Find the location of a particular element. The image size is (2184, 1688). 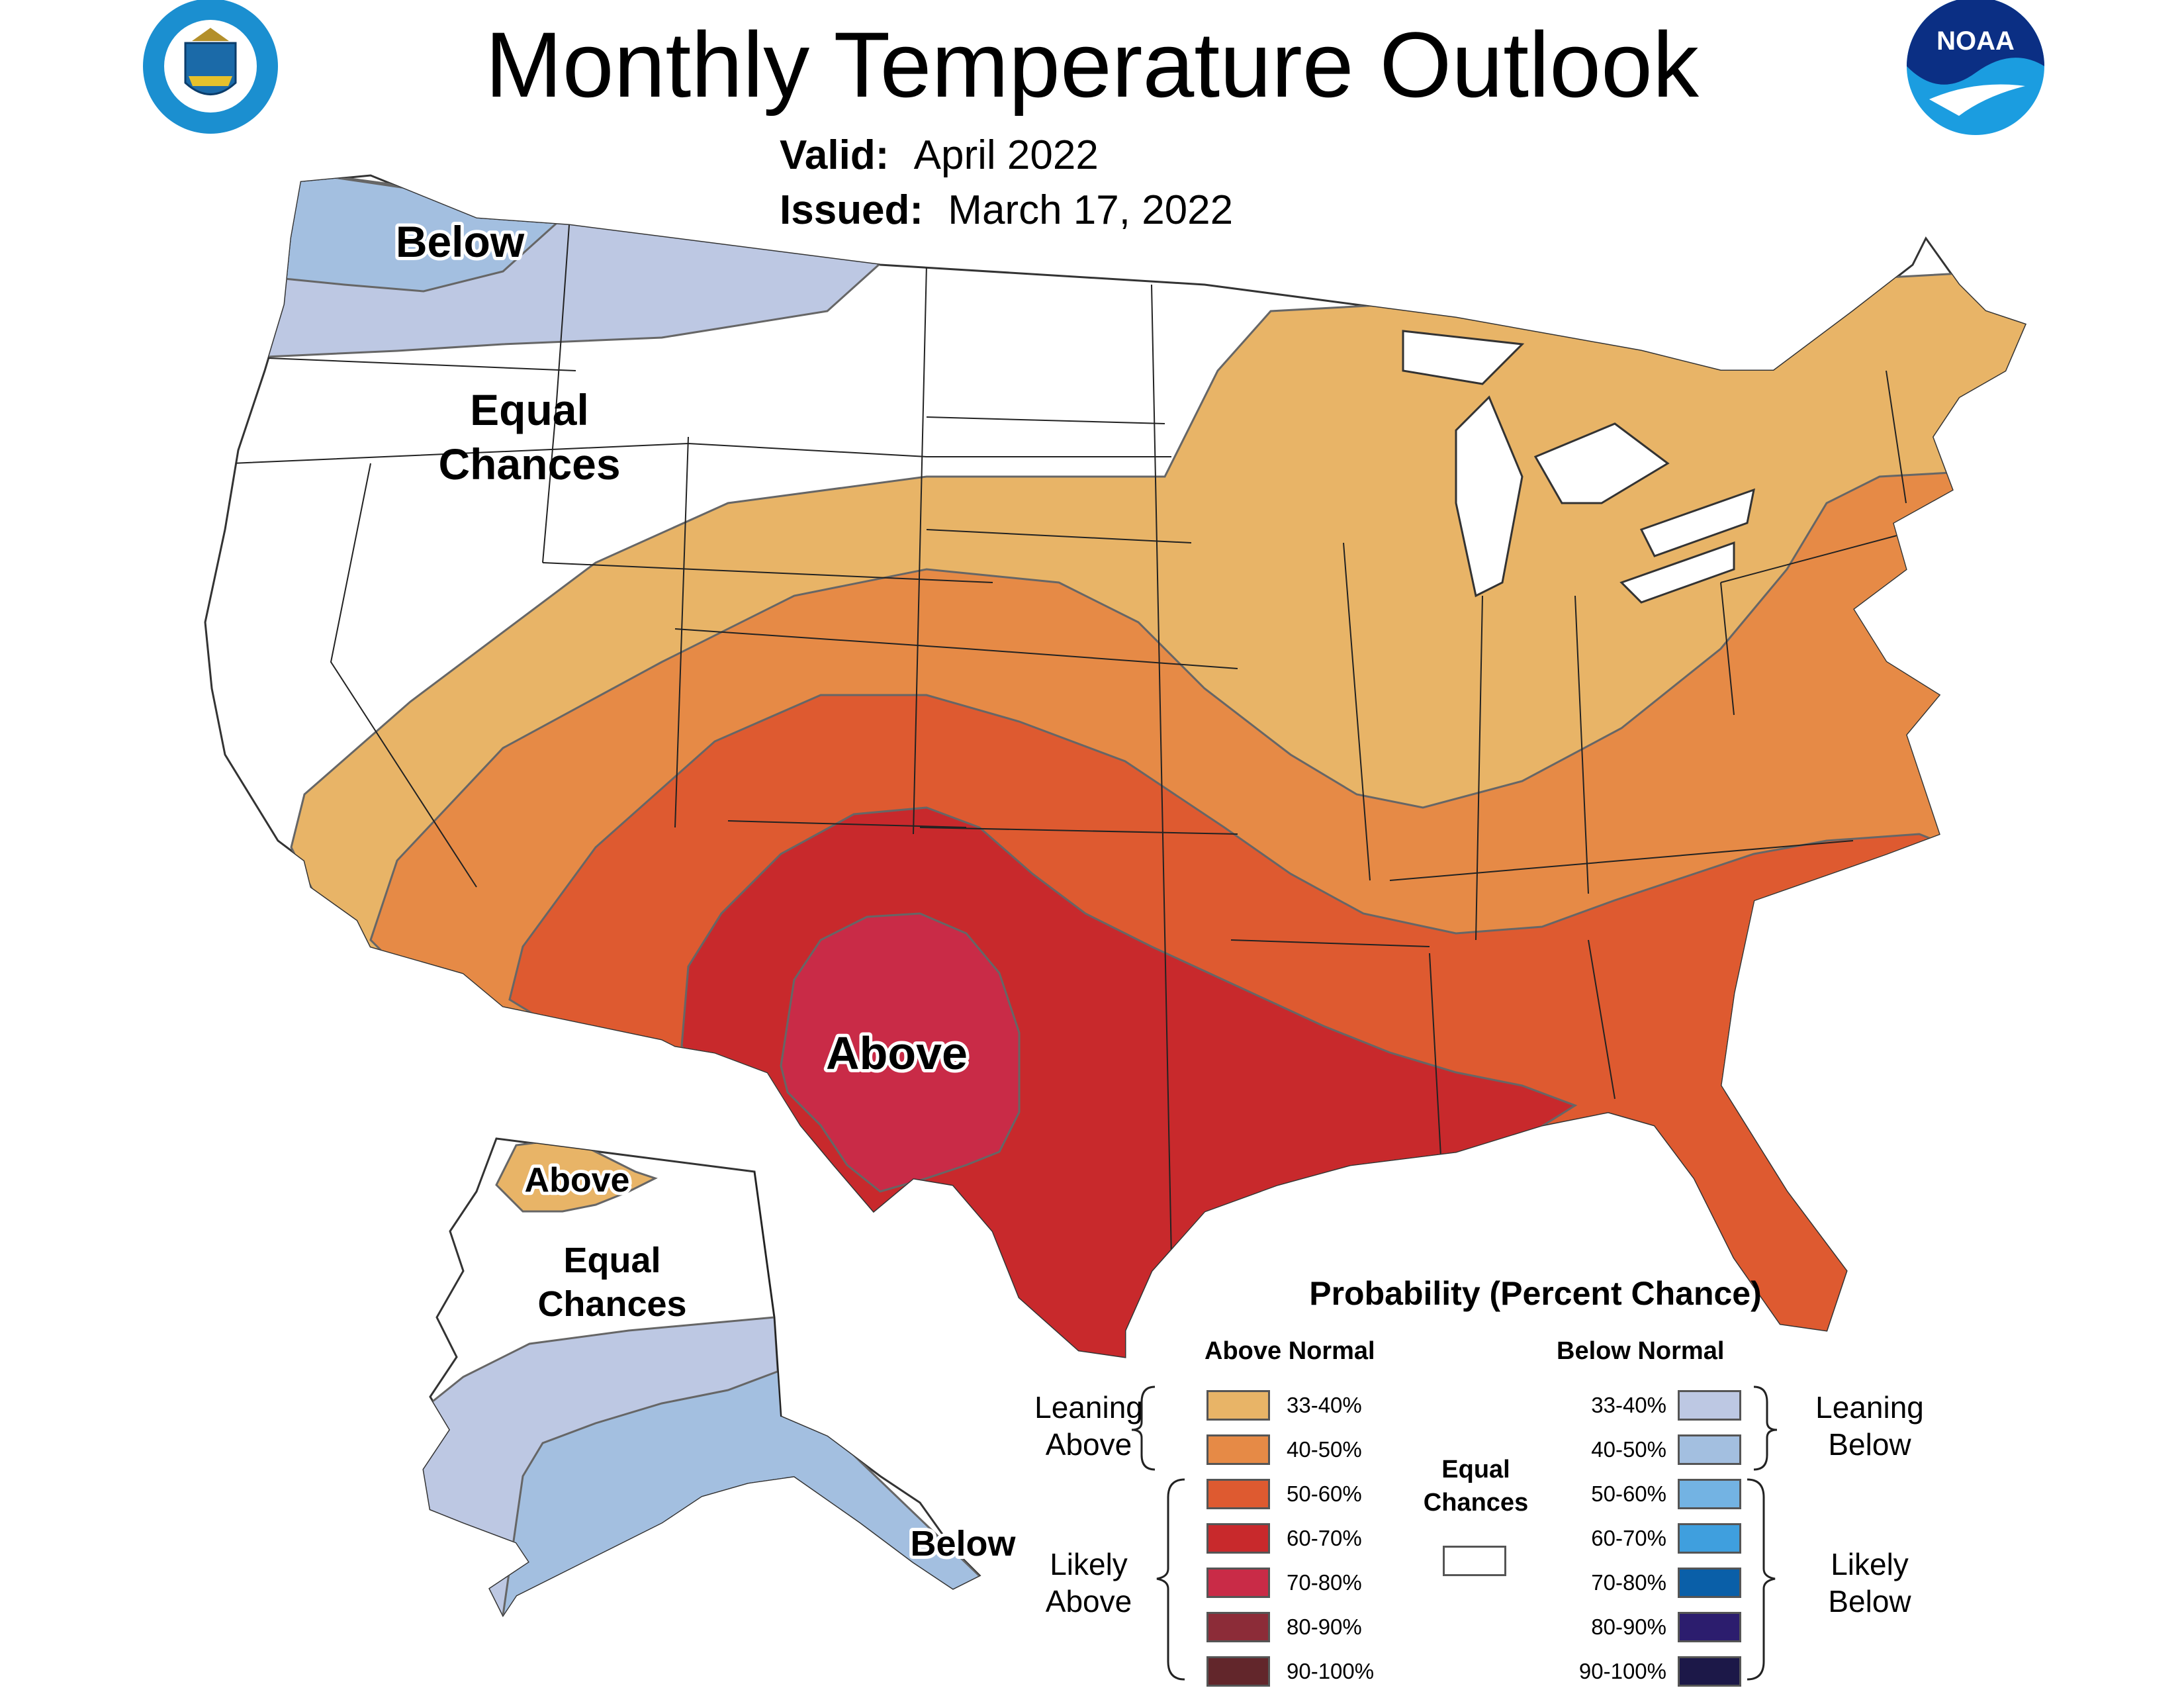

alaska-above-label: Above is located at coordinates (577, 1180).